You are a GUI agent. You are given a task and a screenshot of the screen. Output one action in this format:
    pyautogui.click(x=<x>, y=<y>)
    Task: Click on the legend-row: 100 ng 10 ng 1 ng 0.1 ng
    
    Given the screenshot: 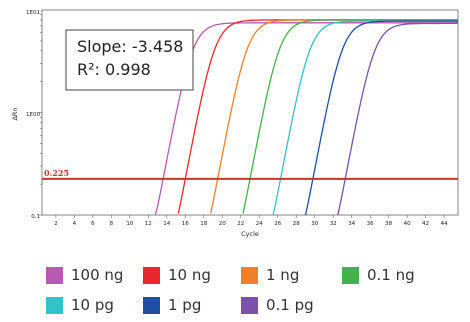 What is the action you would take?
    pyautogui.click(x=251, y=275)
    